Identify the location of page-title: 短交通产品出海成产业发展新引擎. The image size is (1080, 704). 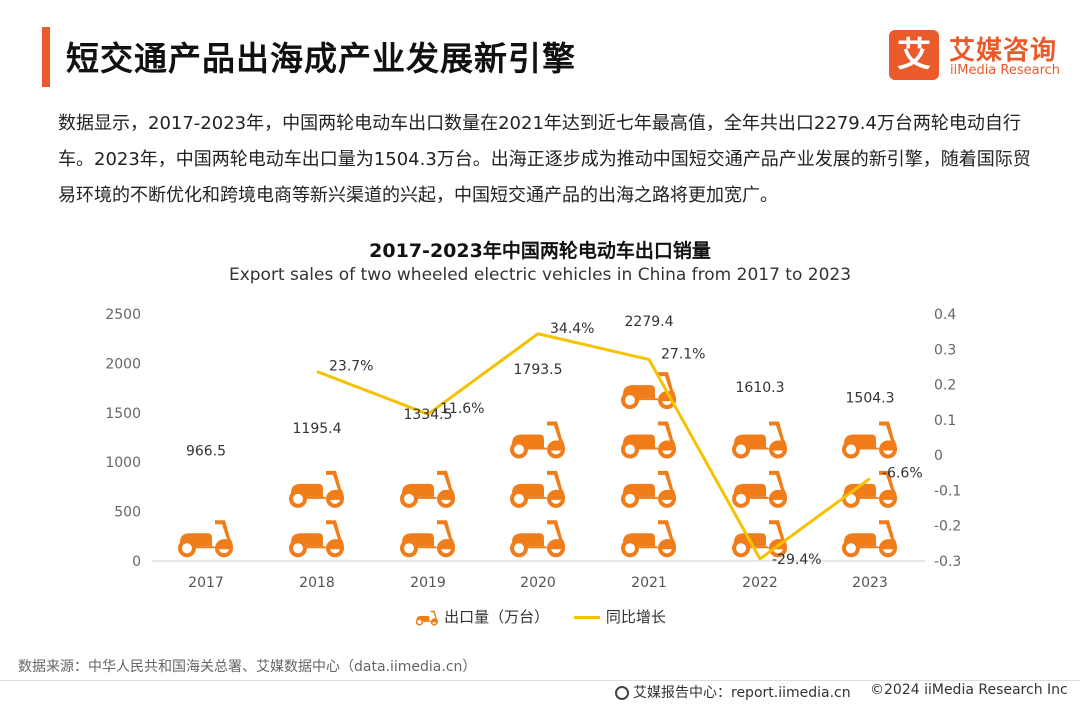
(321, 58).